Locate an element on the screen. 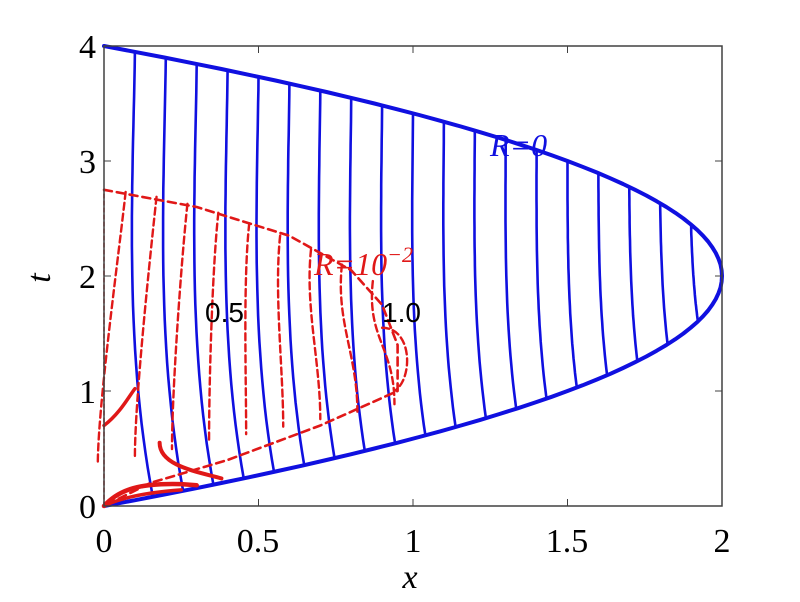 This screenshot has width=800, height=602. y-tick-4: 4 is located at coordinates (87, 47).